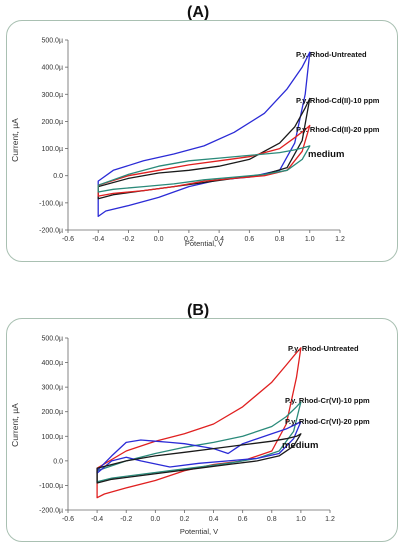  I want to click on series-label-1: P.y. Rhod-Cd(II)-10 ppm, so click(338, 100).